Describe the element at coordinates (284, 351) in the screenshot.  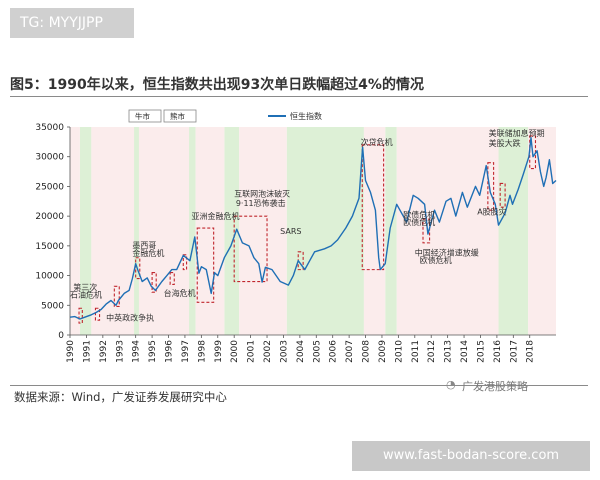
I see `x-tick-label-13: 2003` at that location.